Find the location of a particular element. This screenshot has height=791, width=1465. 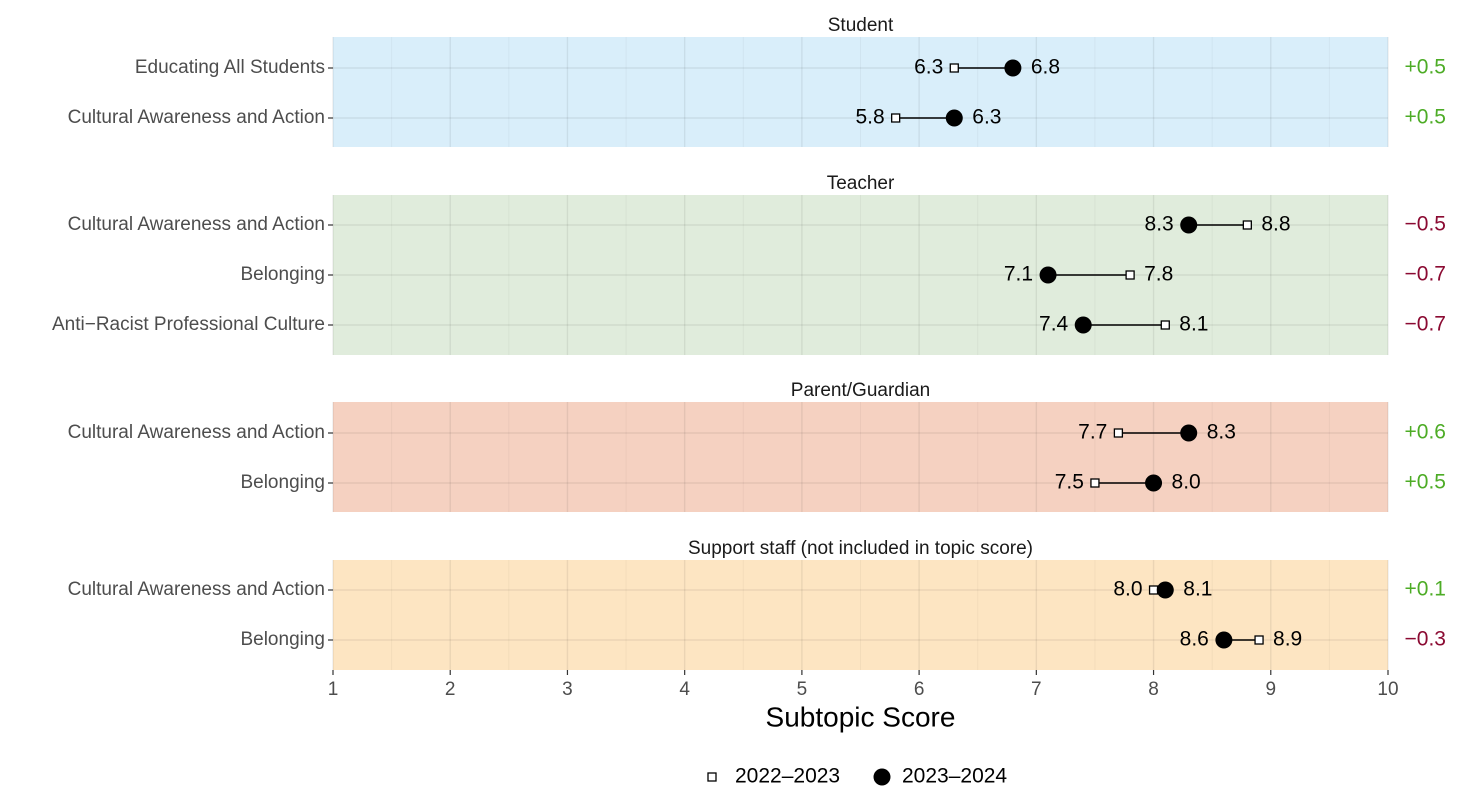

change-label: +0.1 is located at coordinates (1425, 589).